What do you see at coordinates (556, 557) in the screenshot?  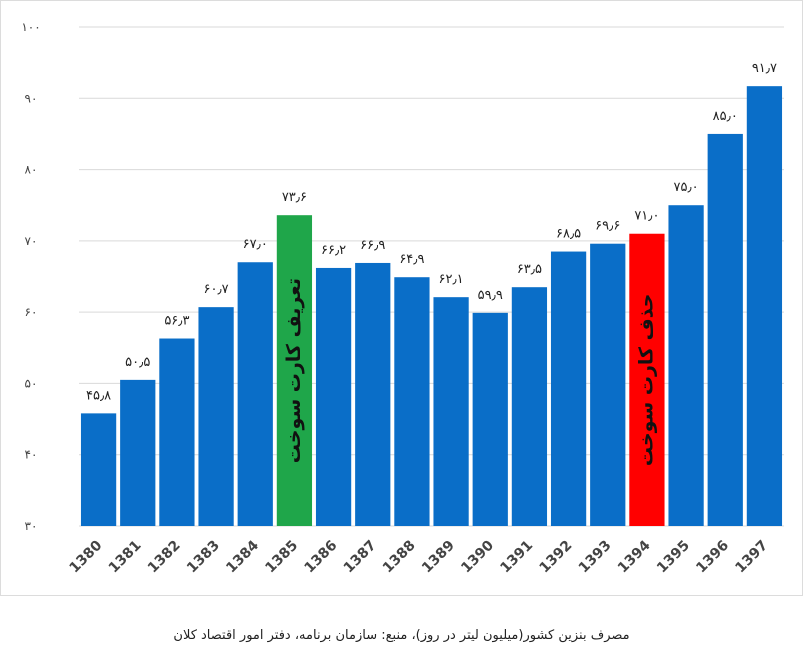 I see `x-tick-label-1392: 1392` at bounding box center [556, 557].